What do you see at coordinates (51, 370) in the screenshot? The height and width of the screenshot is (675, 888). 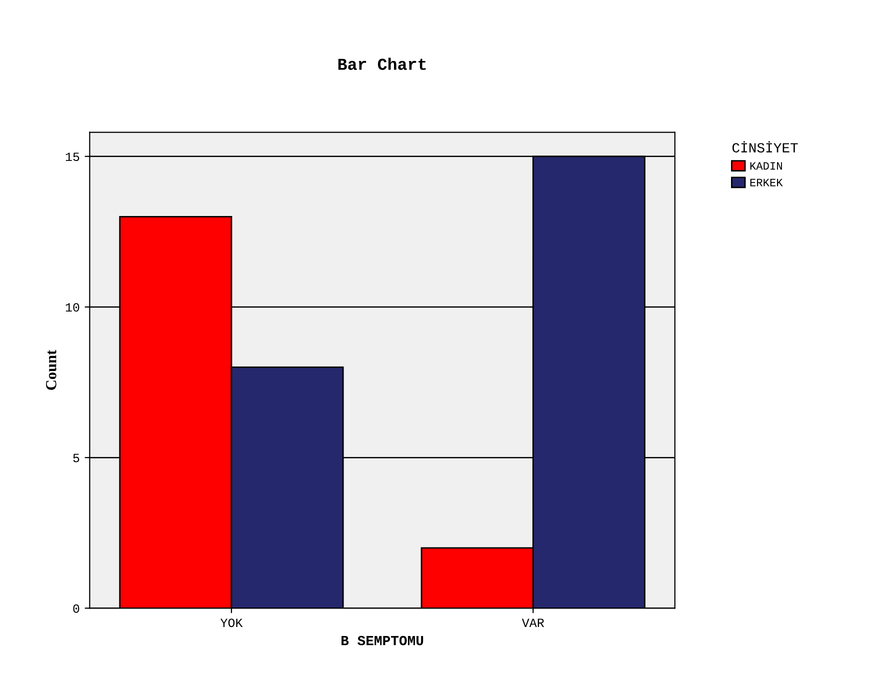 I see `y-axis-title: Count` at bounding box center [51, 370].